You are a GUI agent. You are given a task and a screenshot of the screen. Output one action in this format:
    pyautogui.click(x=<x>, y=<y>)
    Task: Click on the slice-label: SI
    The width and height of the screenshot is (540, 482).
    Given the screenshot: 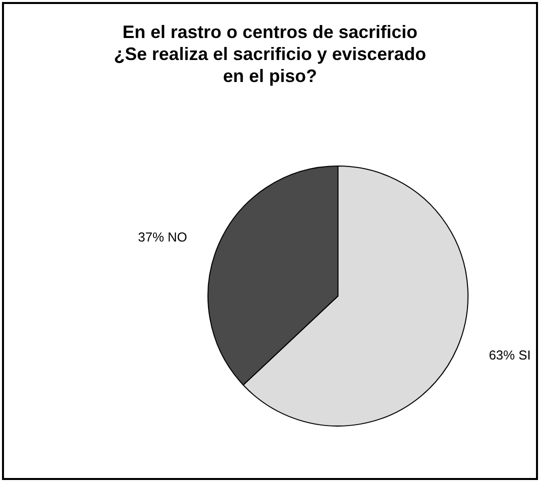 What is the action you would take?
    pyautogui.click(x=524, y=354)
    